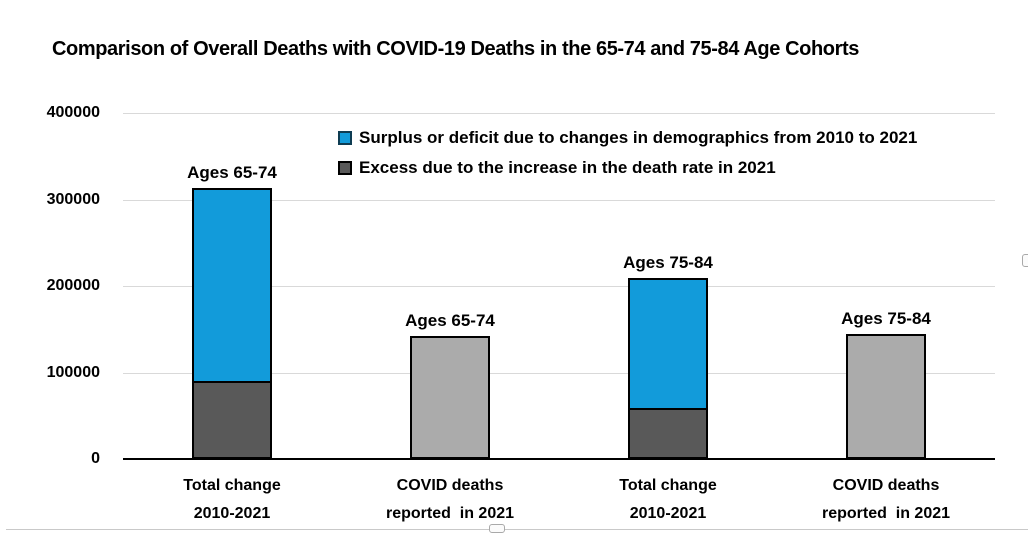 The height and width of the screenshot is (537, 1028). What do you see at coordinates (73, 285) in the screenshot?
I see `y-axis-tick-label: 200000` at bounding box center [73, 285].